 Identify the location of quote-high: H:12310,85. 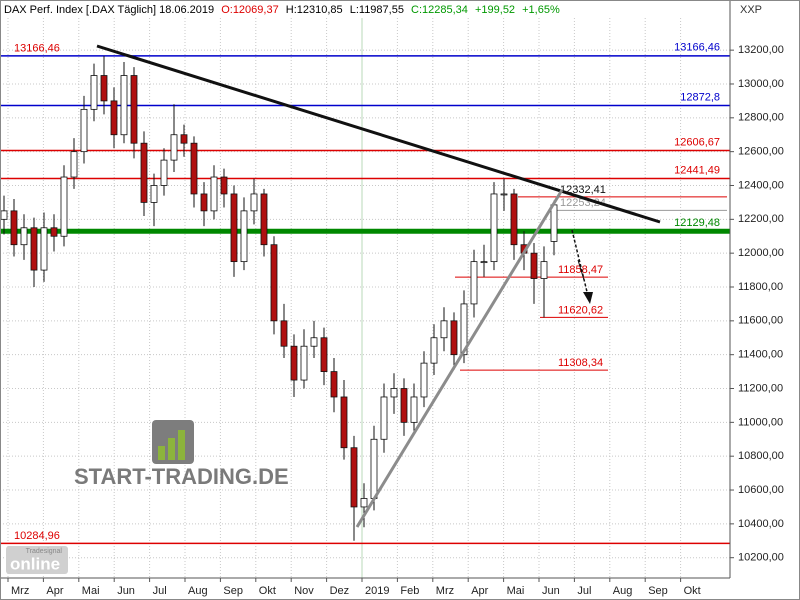
(314, 10).